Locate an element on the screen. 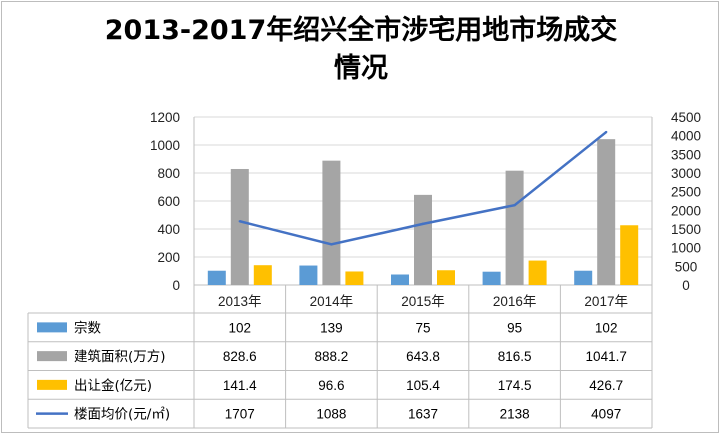 The image size is (722, 436). data-label: 816.5 is located at coordinates (515, 356).